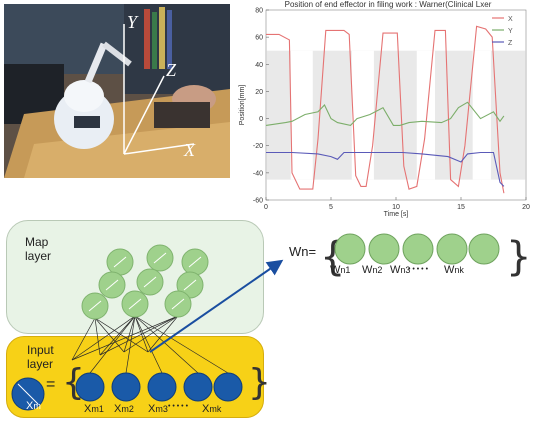 Image resolution: width=534 pixels, height=421 pixels. What do you see at coordinates (127, 409) in the screenshot?
I see `input-vector-sub: m2` at bounding box center [127, 409].